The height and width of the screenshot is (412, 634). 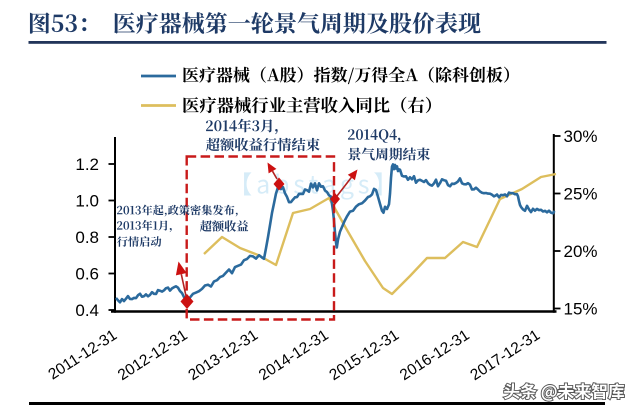 I want to click on svg-text: 0.4, so click(x=87, y=310).